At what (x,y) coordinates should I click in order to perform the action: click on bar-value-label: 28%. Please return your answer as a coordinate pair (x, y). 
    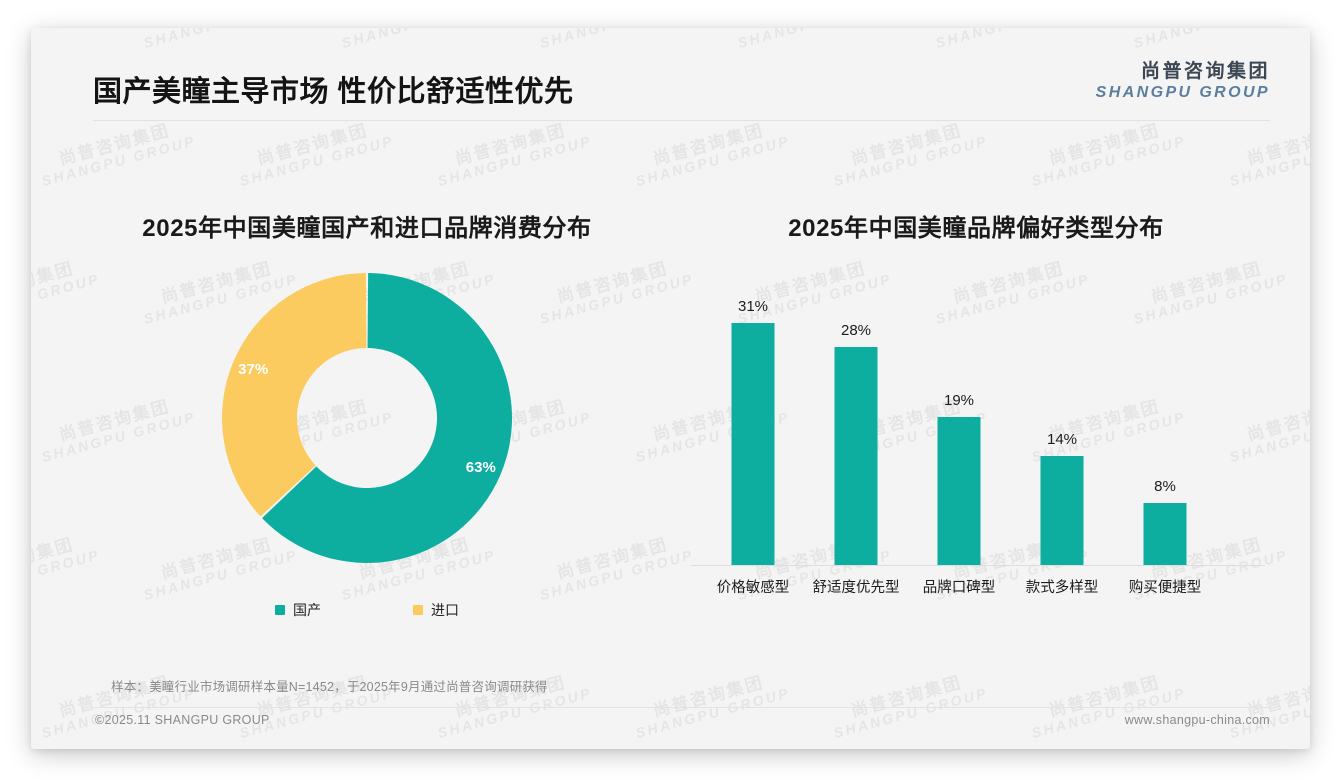
    Looking at the image, I should click on (856, 330).